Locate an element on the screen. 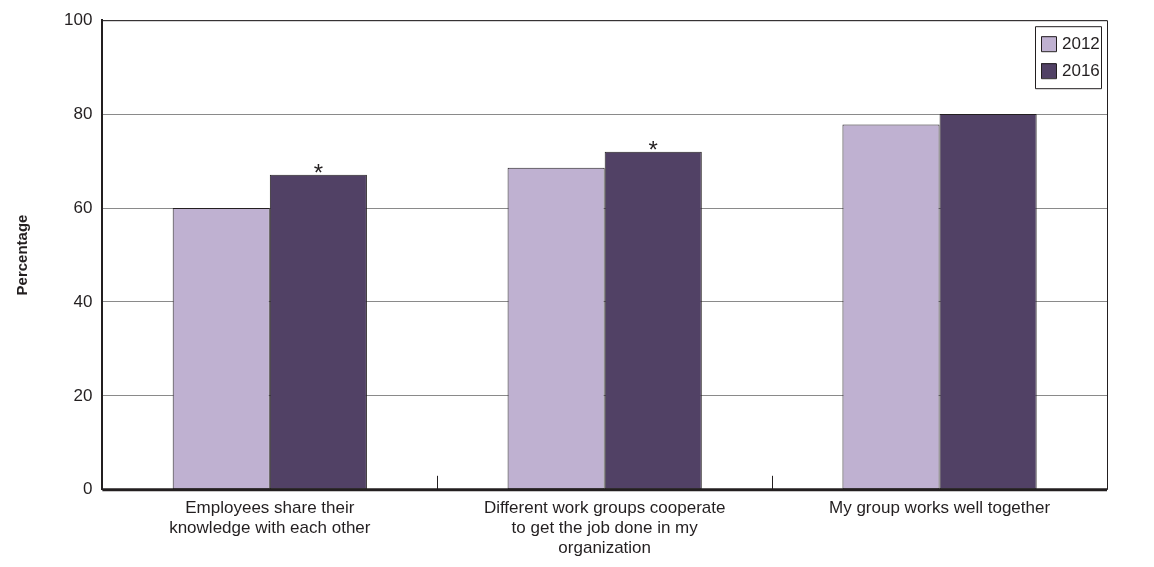  legend-label: 2012 is located at coordinates (1081, 43).